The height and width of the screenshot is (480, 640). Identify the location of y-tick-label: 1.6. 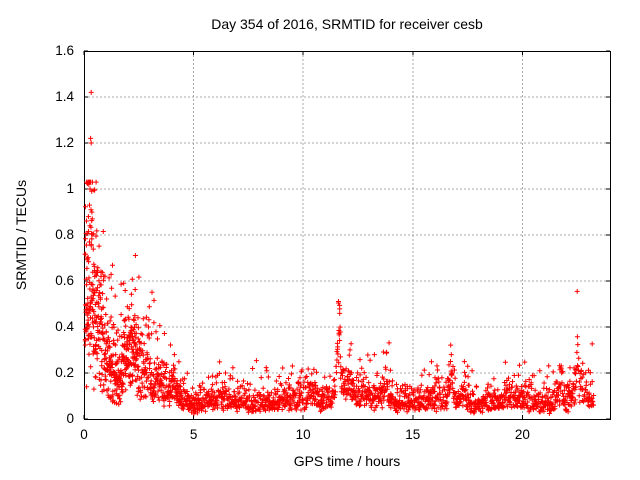
(64, 50).